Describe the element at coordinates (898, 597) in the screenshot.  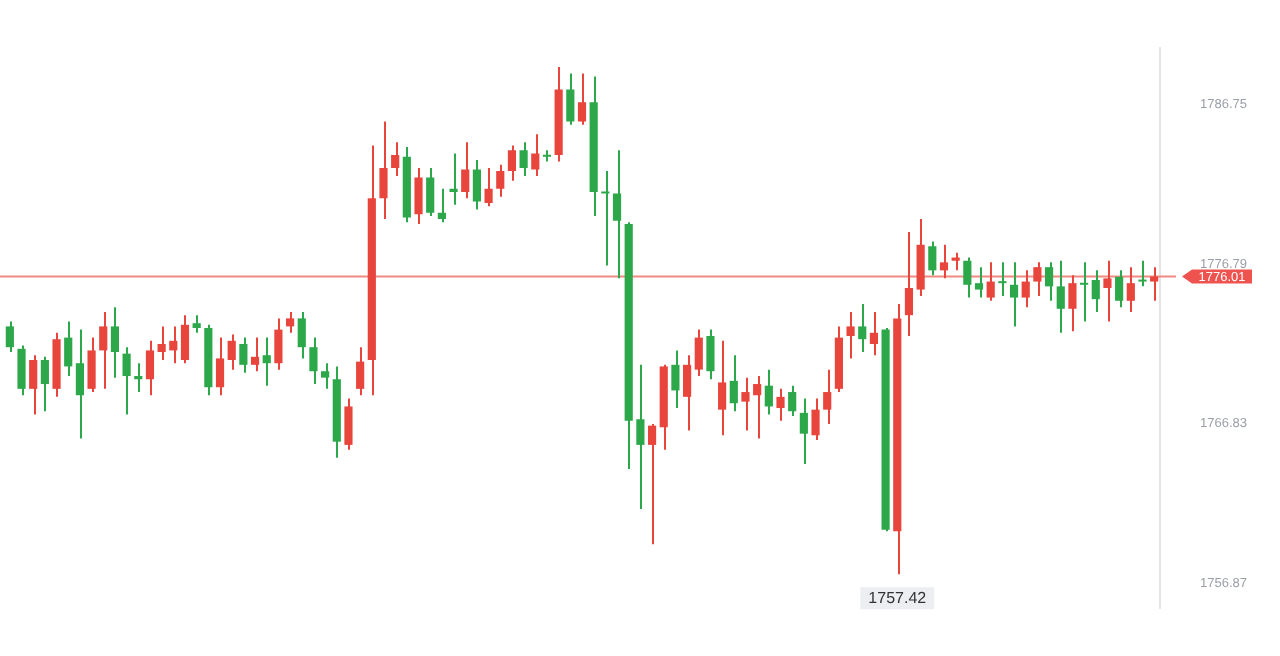
I see `annotation: 1757.42` at that location.